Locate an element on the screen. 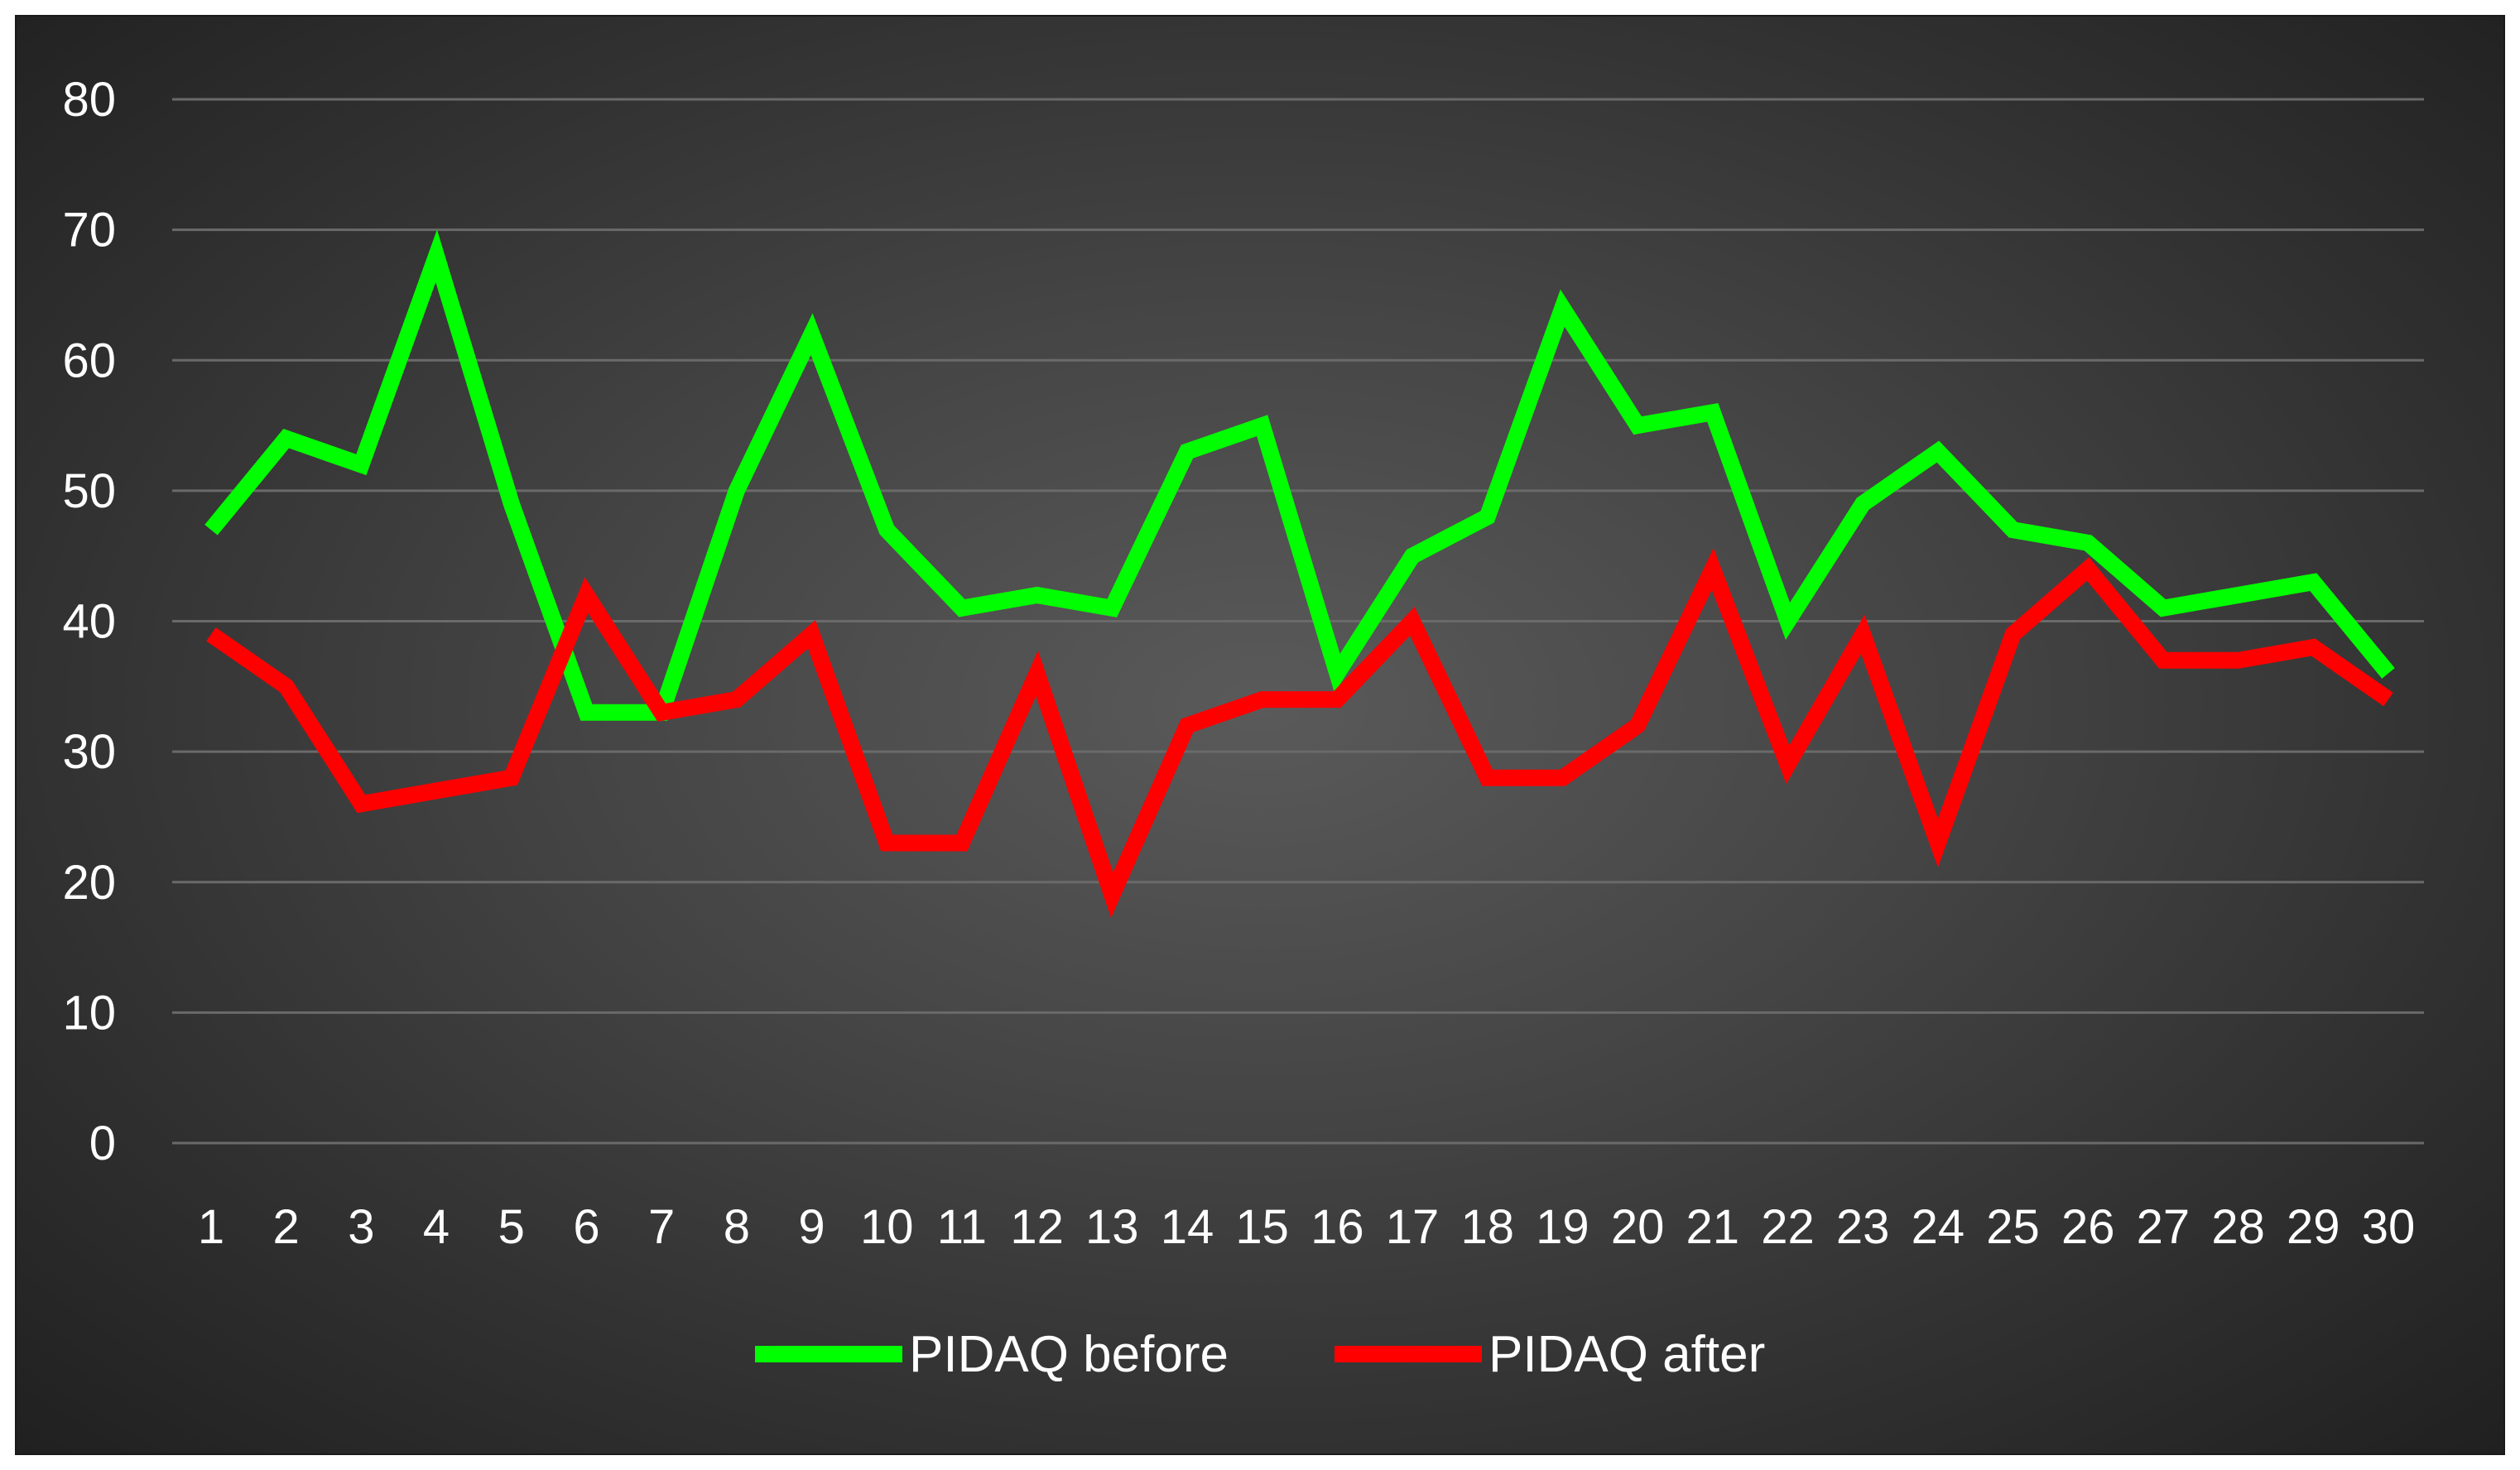 The width and height of the screenshot is (2520, 1470). x-tick-label-2: 2 is located at coordinates (286, 1227).